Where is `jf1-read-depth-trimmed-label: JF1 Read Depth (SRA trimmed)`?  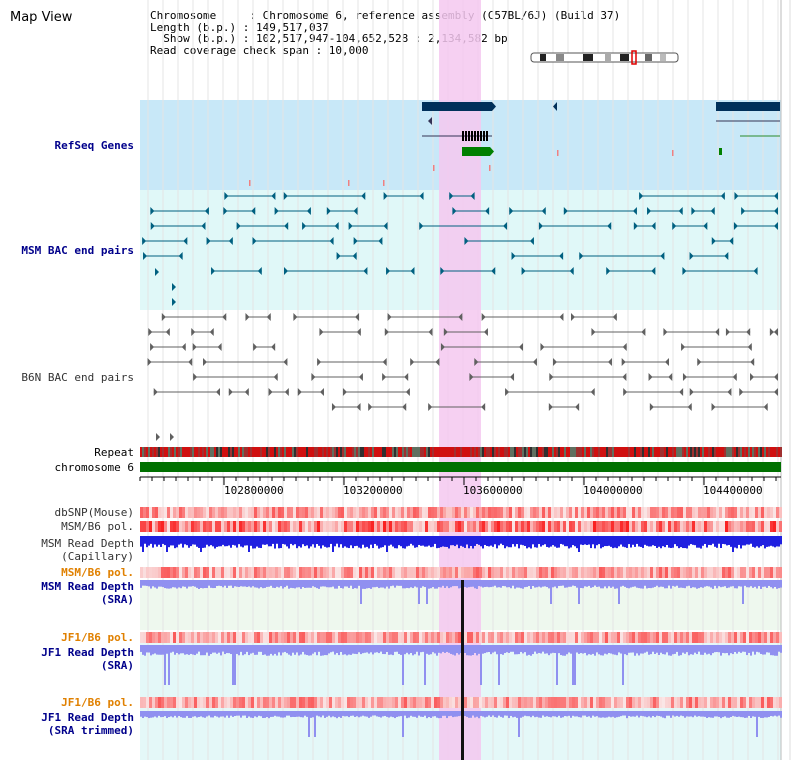
jf1-read-depth-trimmed-label: JF1 Read Depth (SRA trimmed) is located at coordinates (67, 724).